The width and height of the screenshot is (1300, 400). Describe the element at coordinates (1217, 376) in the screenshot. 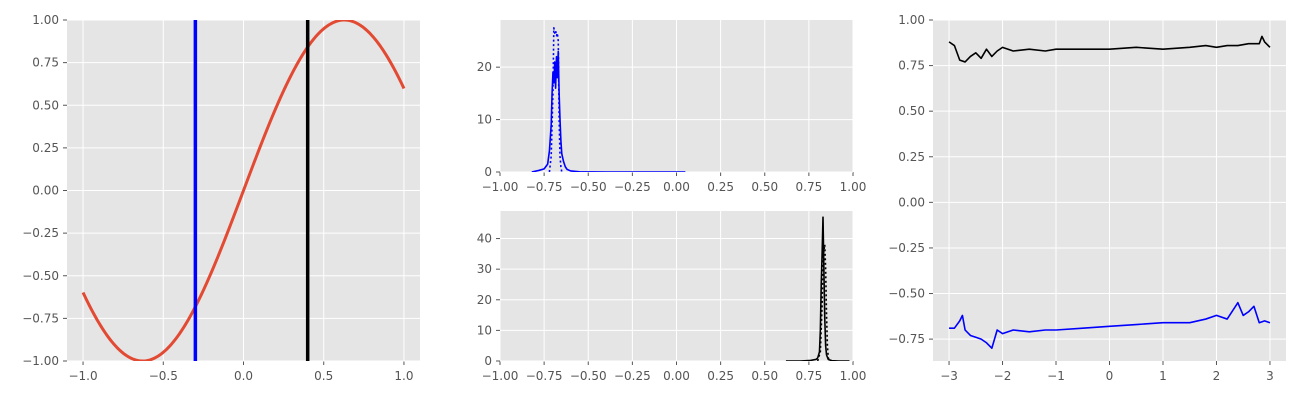

I see `x-tick-label: 2` at that location.